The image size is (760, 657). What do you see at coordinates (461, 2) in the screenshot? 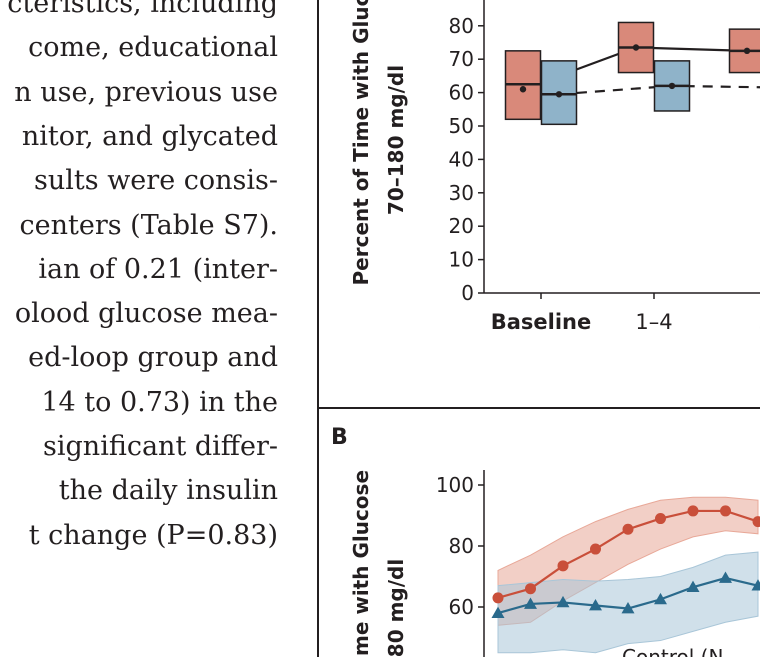
I see `y-tick-label: 90` at bounding box center [461, 2].